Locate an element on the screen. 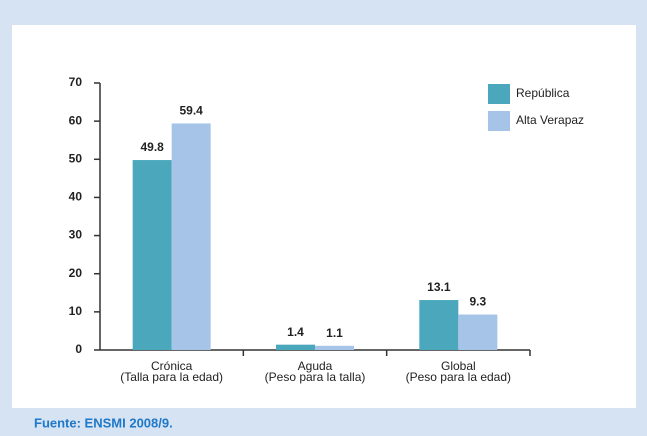 This screenshot has width=647, height=436. source: Fuente: ENSMI 2008/9. is located at coordinates (103, 422).